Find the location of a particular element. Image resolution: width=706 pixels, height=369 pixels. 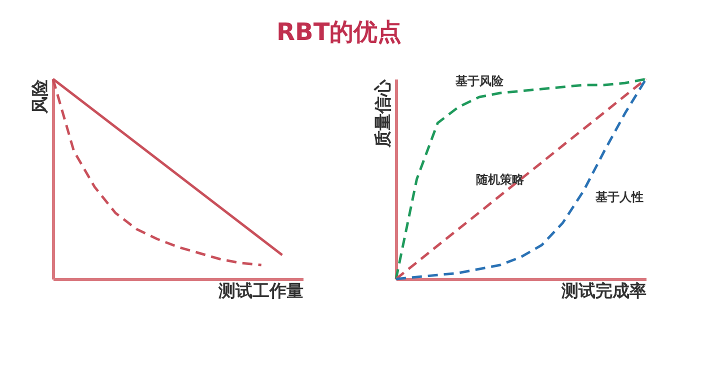

x-axis-title: 测试工作量 is located at coordinates (261, 292).